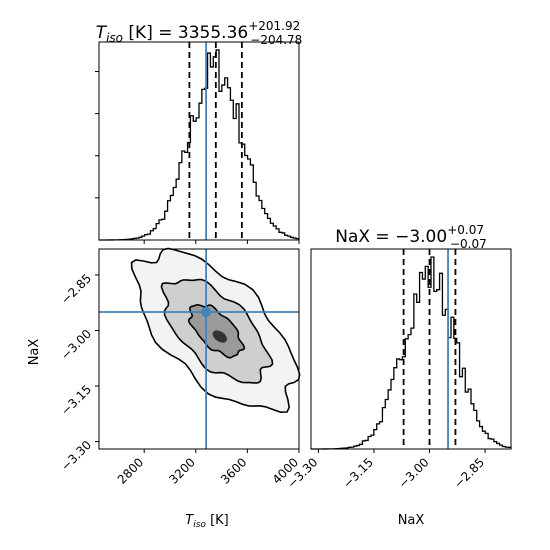  I want to click on hist-nax-frame, so click(411, 349).